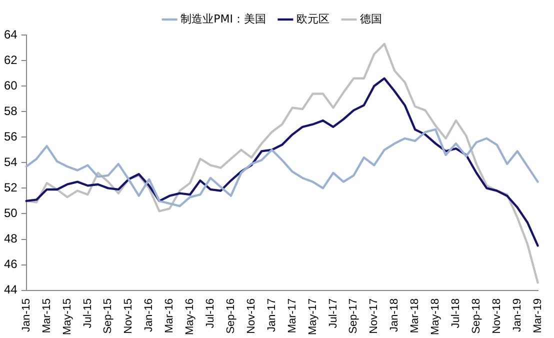  I want to click on legend-label: 制造业PMI：美国, so click(223, 19).